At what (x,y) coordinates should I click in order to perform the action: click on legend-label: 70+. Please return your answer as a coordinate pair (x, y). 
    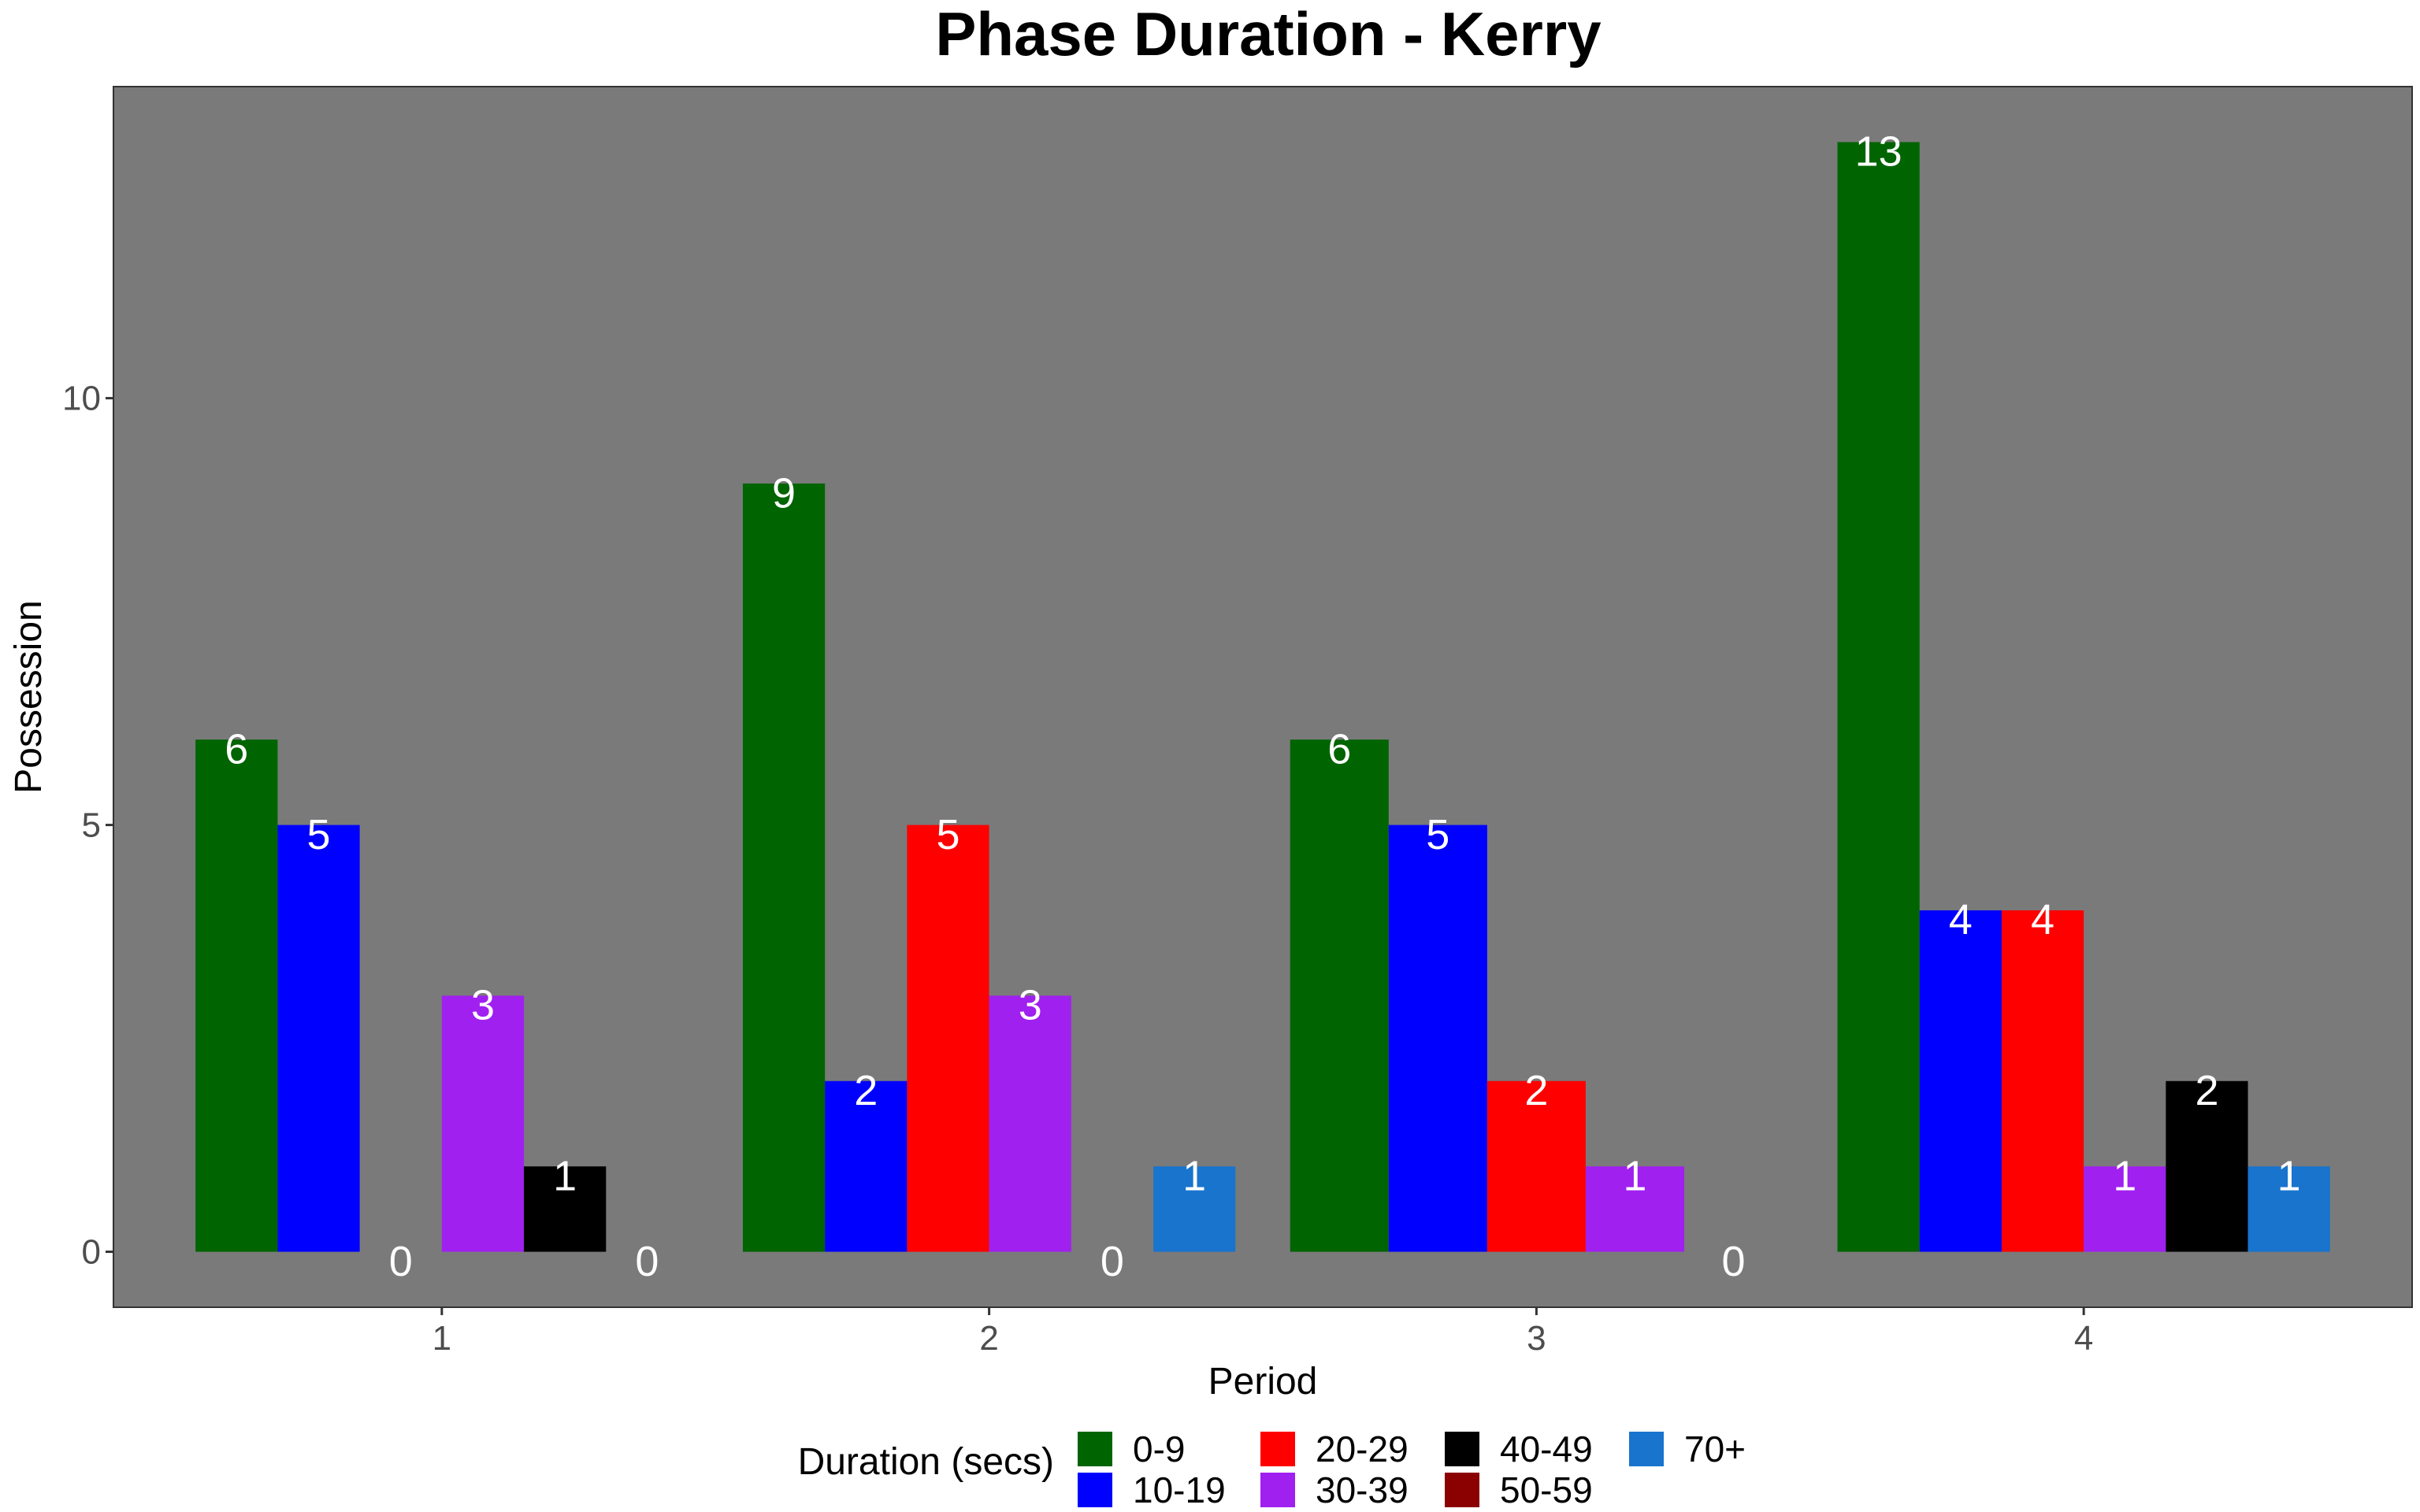
    Looking at the image, I should click on (1715, 1449).